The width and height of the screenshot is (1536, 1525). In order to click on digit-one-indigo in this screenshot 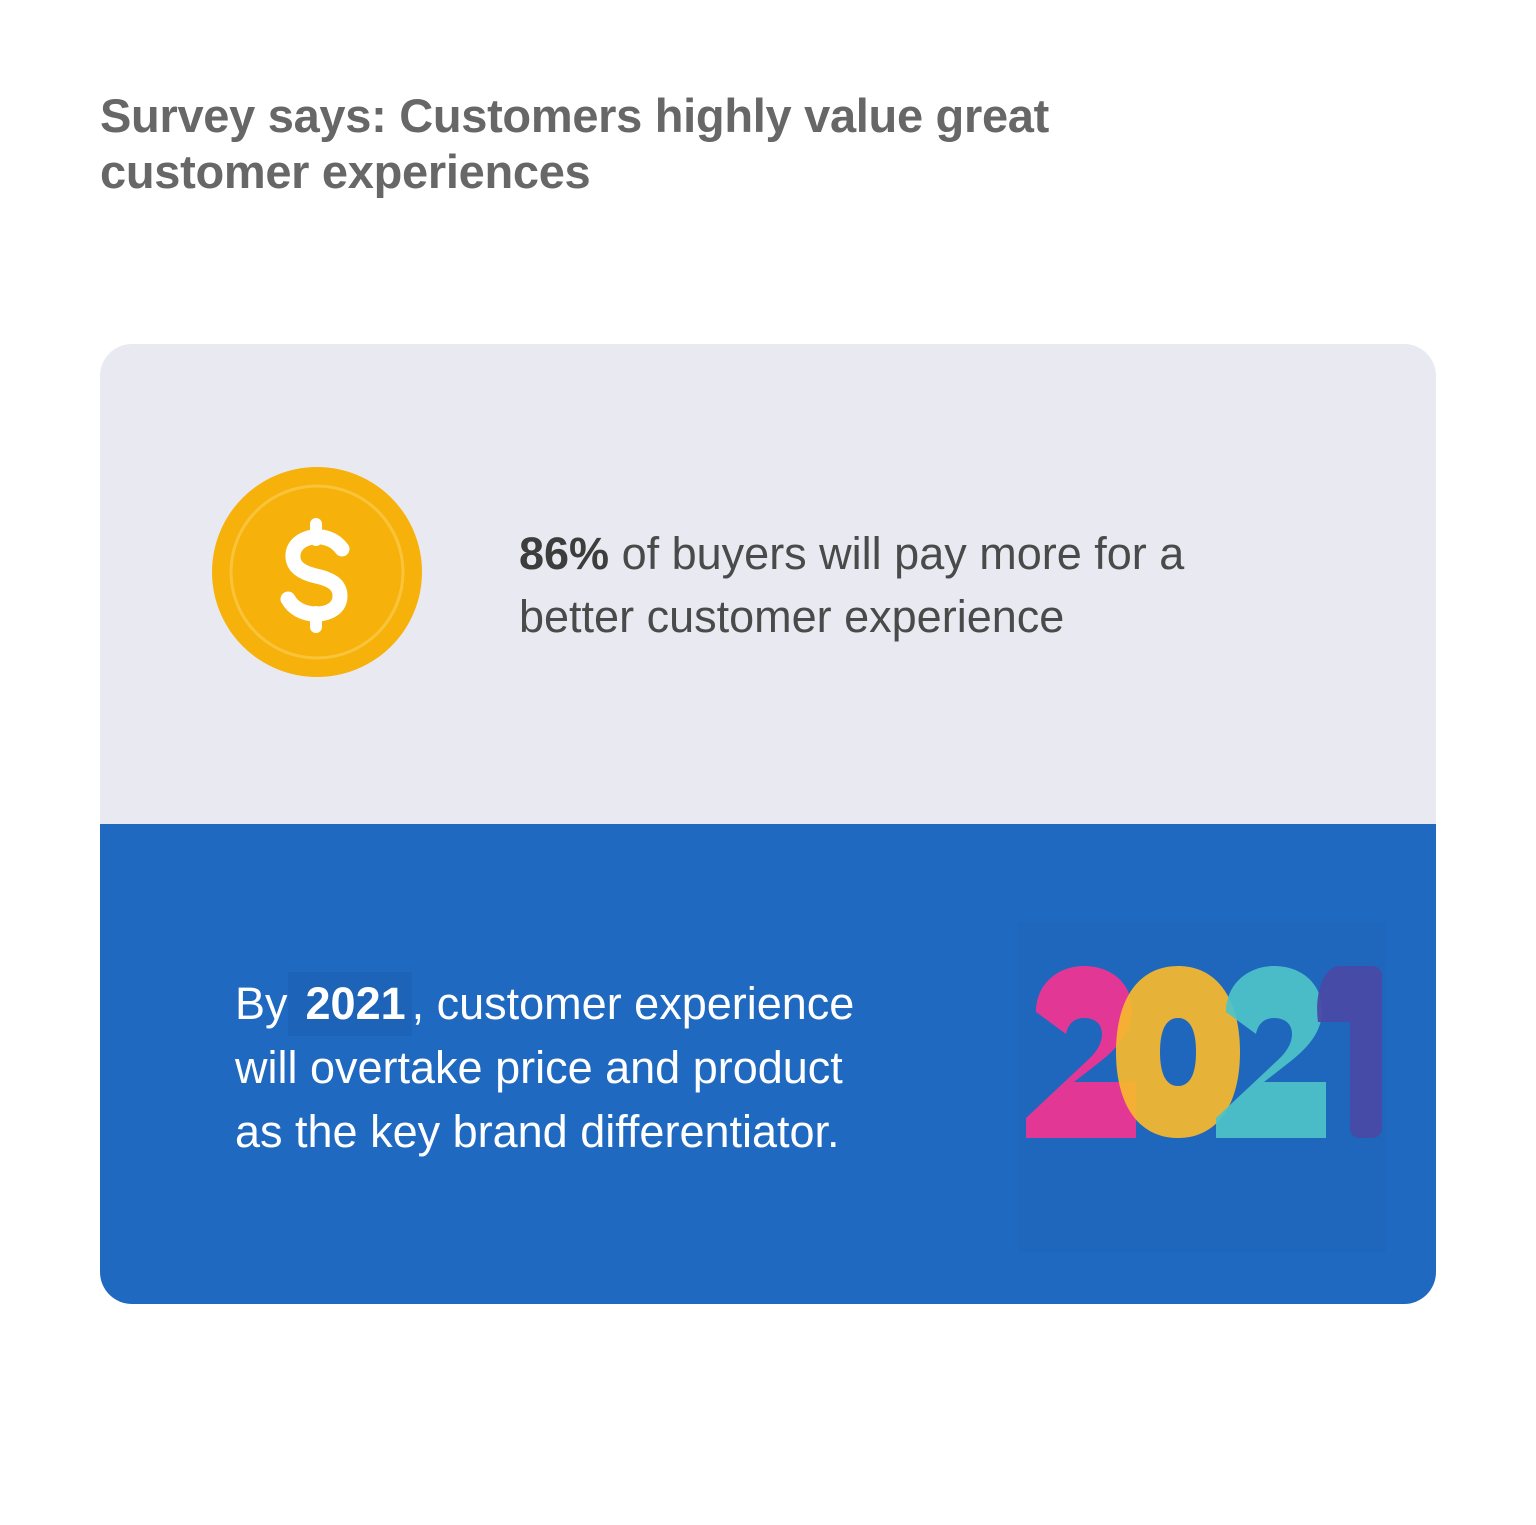, I will do `click(1349, 1052)`.